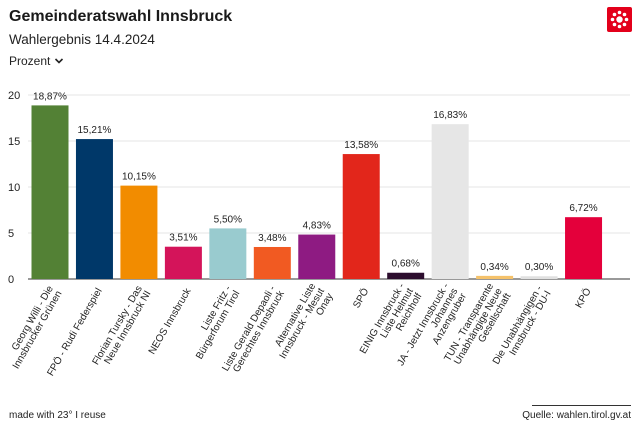 This screenshot has width=640, height=431. I want to click on x-tick-label: NEOS Innsbruck, so click(170, 321).